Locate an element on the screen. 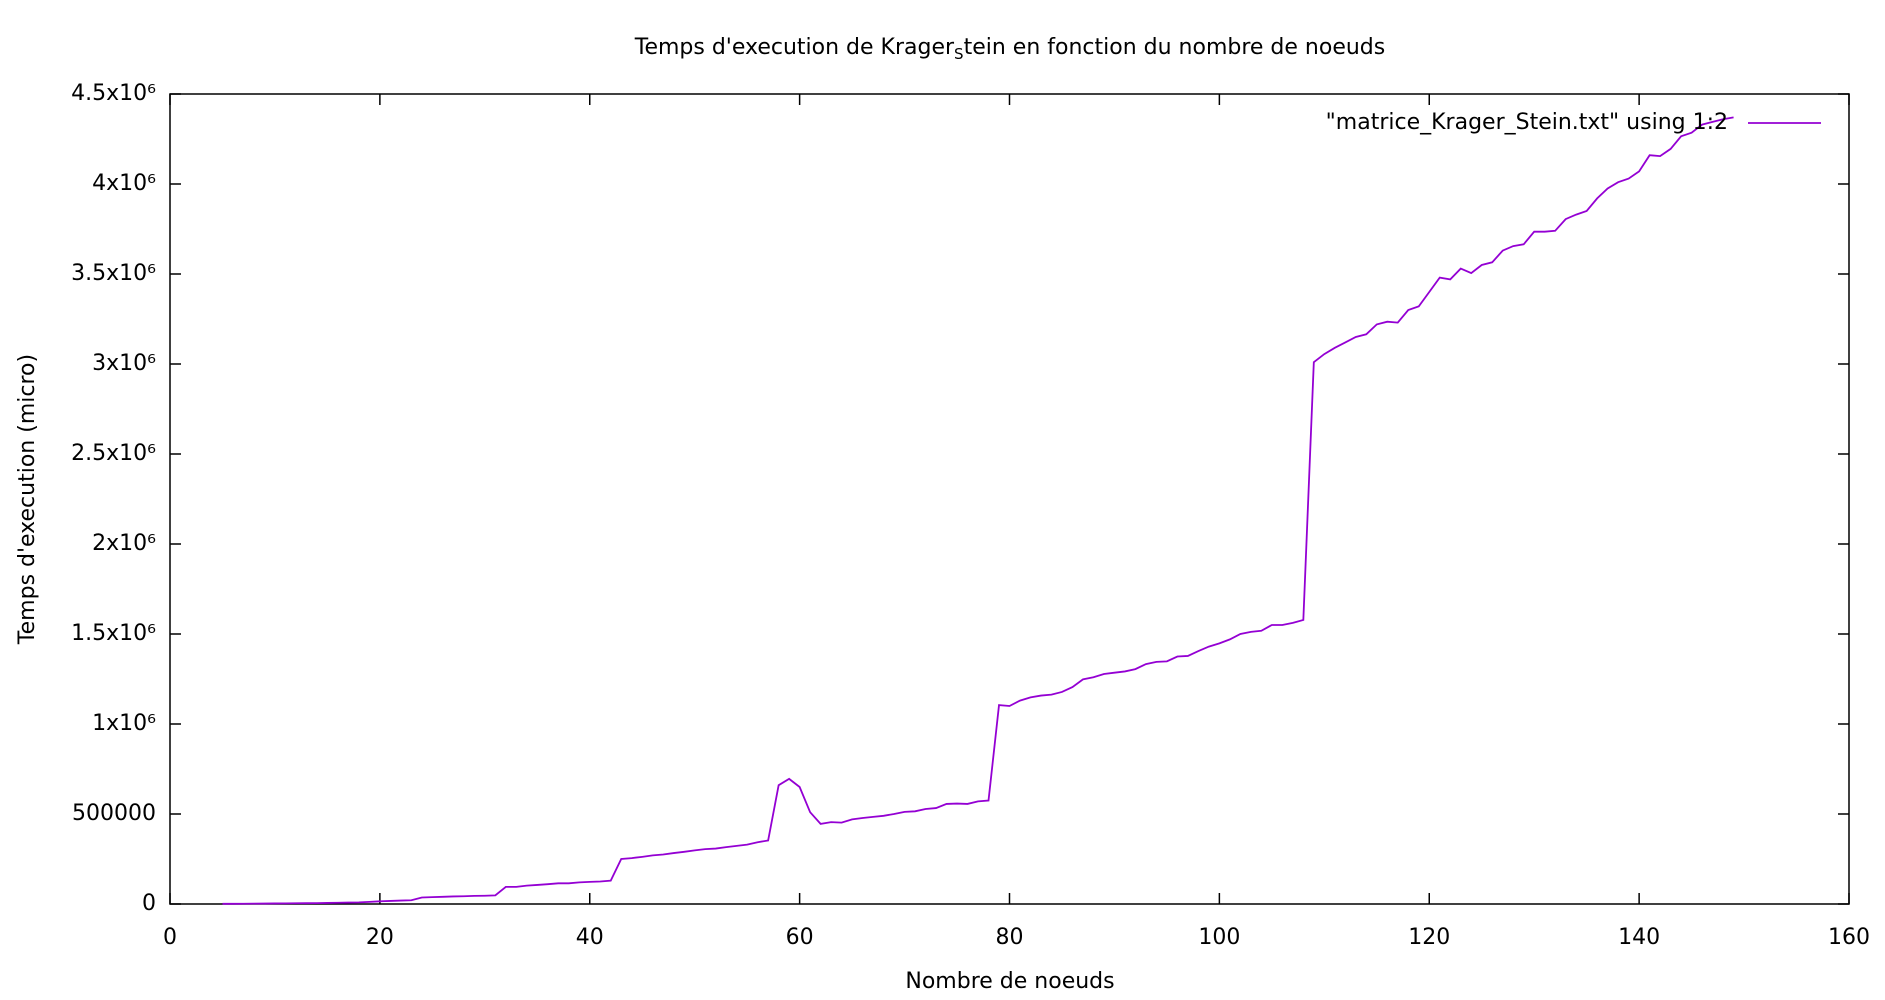 The image size is (1885, 1000). x-tick-label: 80 is located at coordinates (1010, 937).